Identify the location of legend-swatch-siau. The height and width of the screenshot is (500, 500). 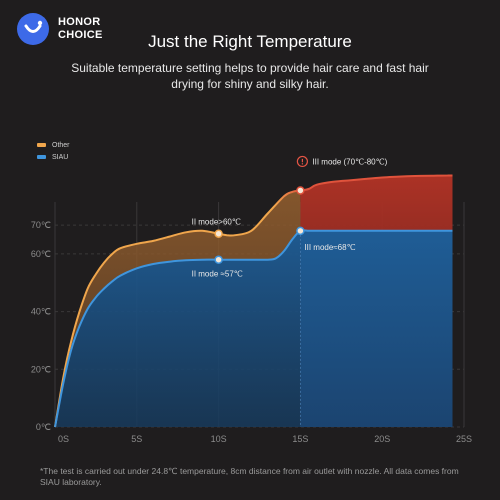
(41, 157).